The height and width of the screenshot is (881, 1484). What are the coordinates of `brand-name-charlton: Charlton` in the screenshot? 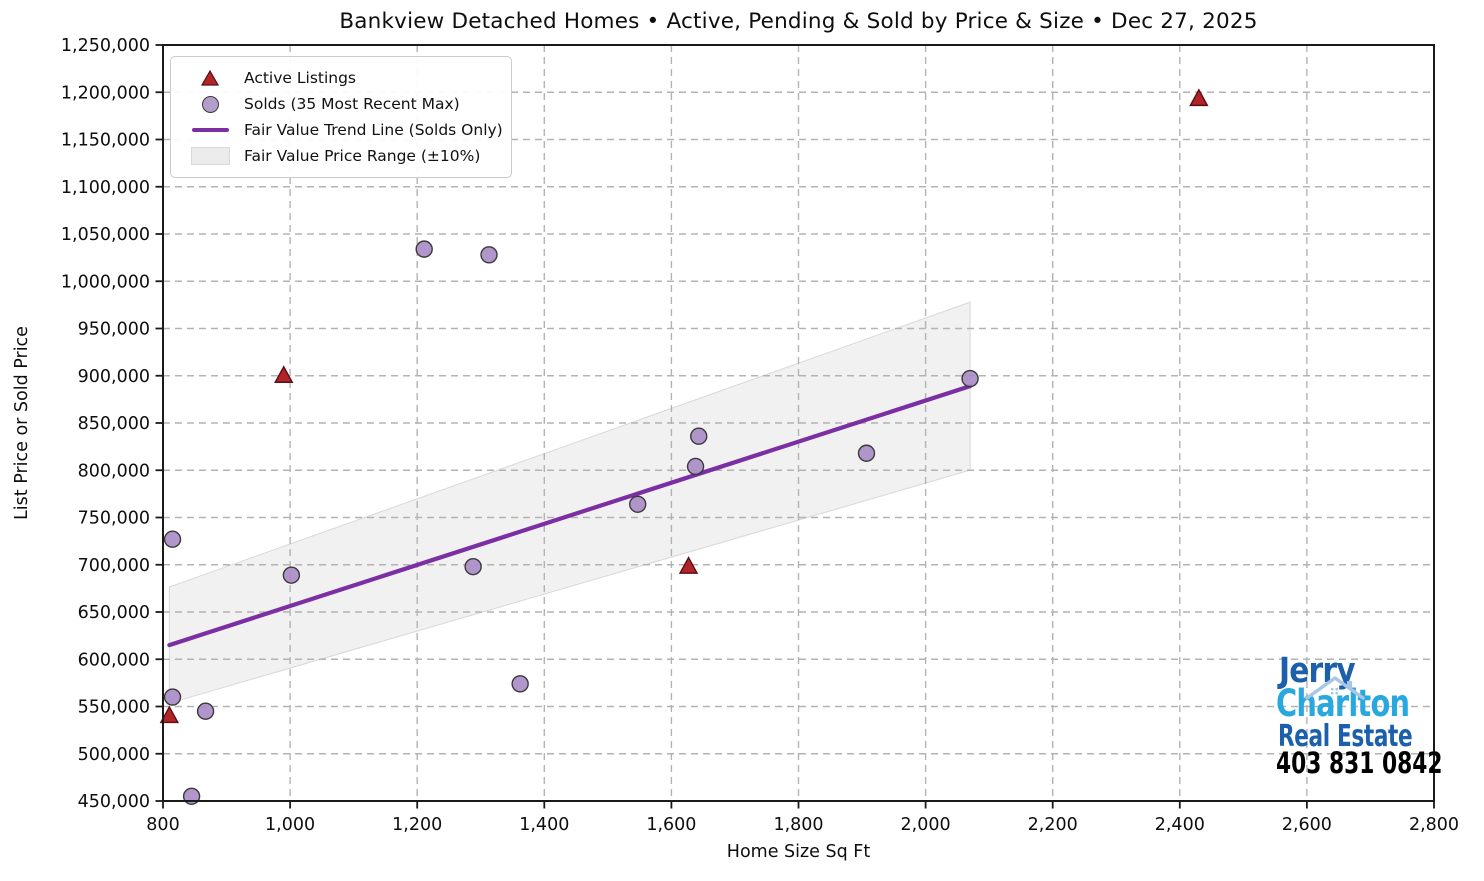 It's located at (1343, 703).